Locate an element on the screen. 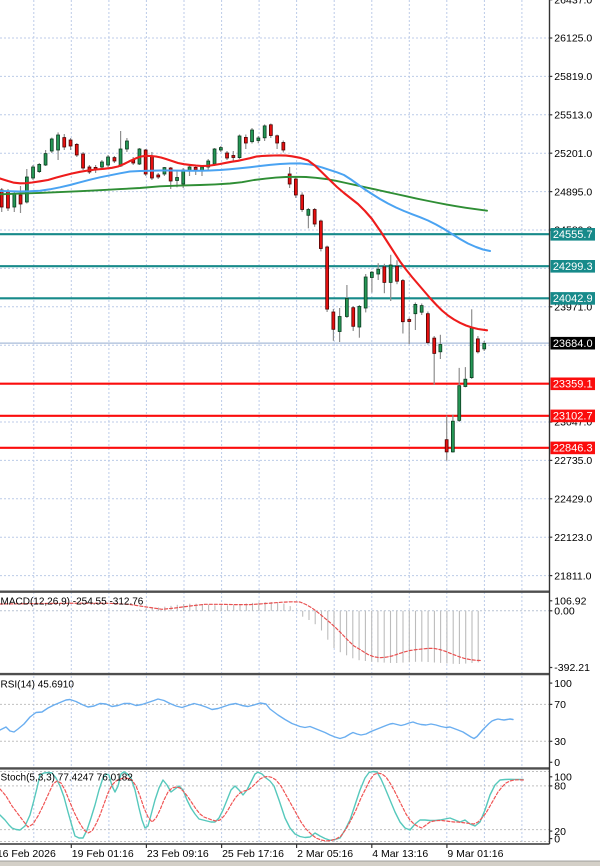 This screenshot has height=866, width=600. svg-text: 21811.0 is located at coordinates (572, 576).